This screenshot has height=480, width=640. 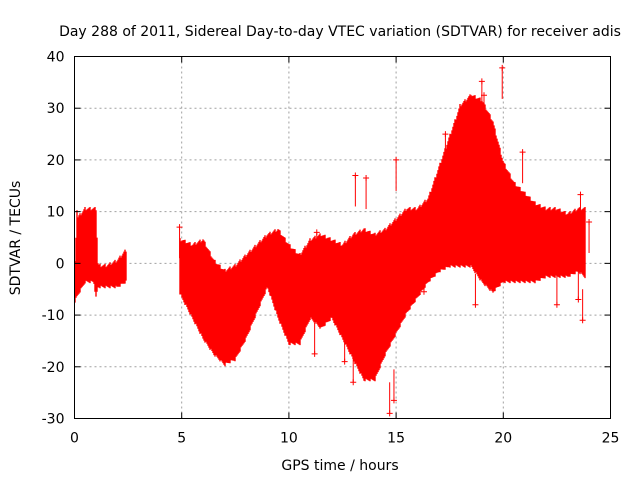 What do you see at coordinates (339, 466) in the screenshot?
I see `x-axis-label: GPS time / hours` at bounding box center [339, 466].